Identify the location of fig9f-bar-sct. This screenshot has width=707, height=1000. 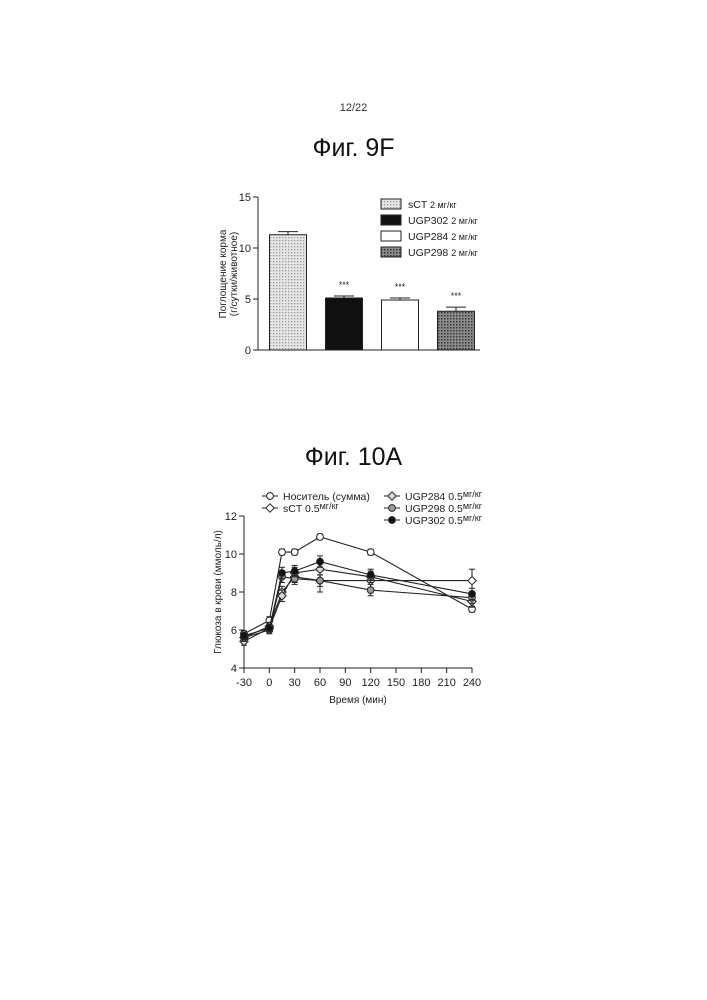
(288, 292).